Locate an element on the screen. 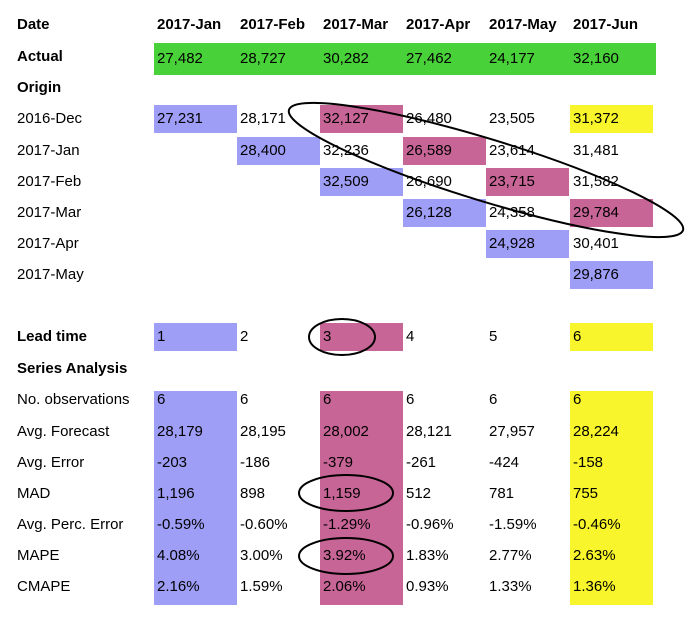 The image size is (688, 633). month-header: 2017-Jun is located at coordinates (606, 24).